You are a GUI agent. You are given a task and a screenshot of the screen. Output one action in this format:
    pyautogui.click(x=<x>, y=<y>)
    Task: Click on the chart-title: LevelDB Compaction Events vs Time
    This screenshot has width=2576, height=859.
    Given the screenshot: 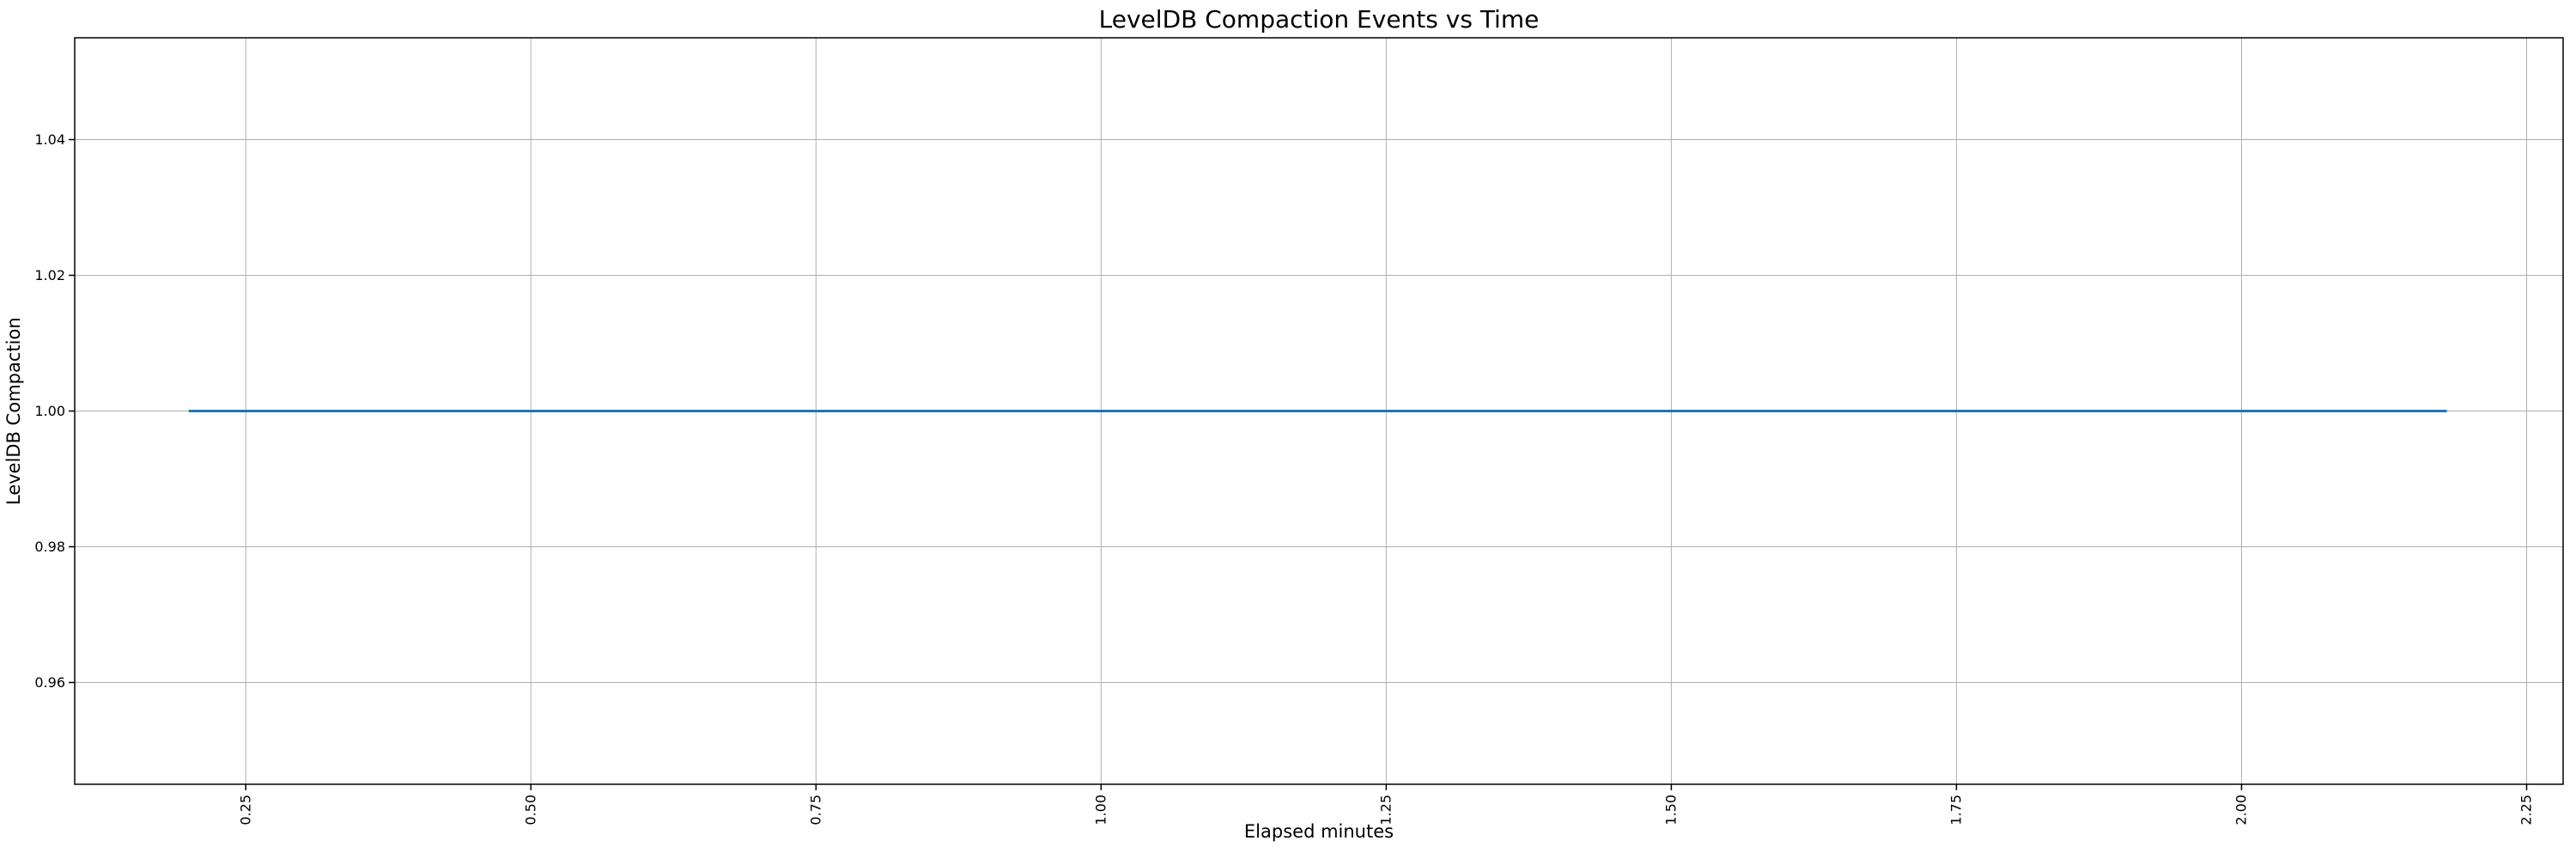 What is the action you would take?
    pyautogui.click(x=1319, y=19)
    